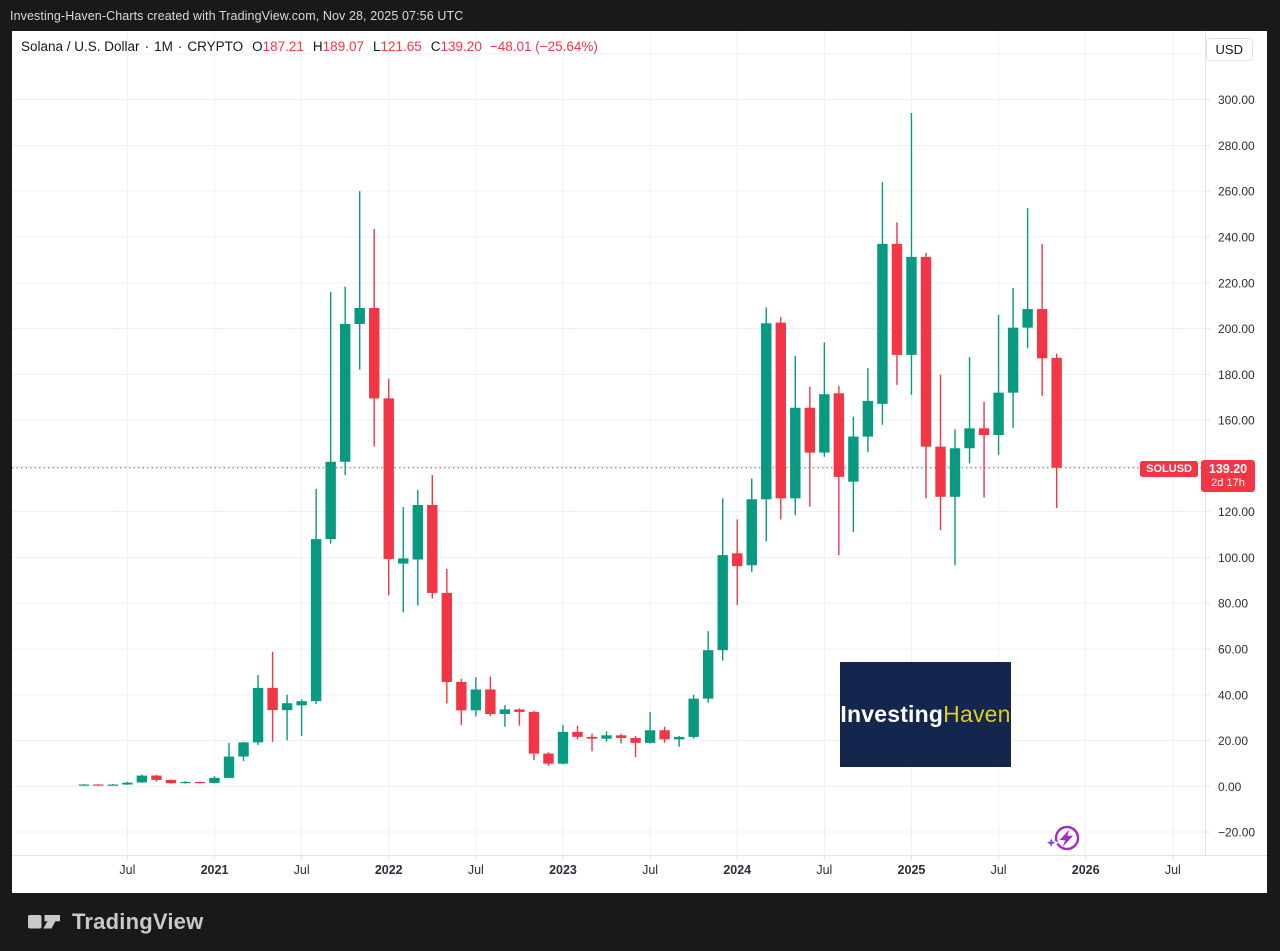 The image size is (1280, 951). I want to click on high-value: 189.07, so click(343, 46).